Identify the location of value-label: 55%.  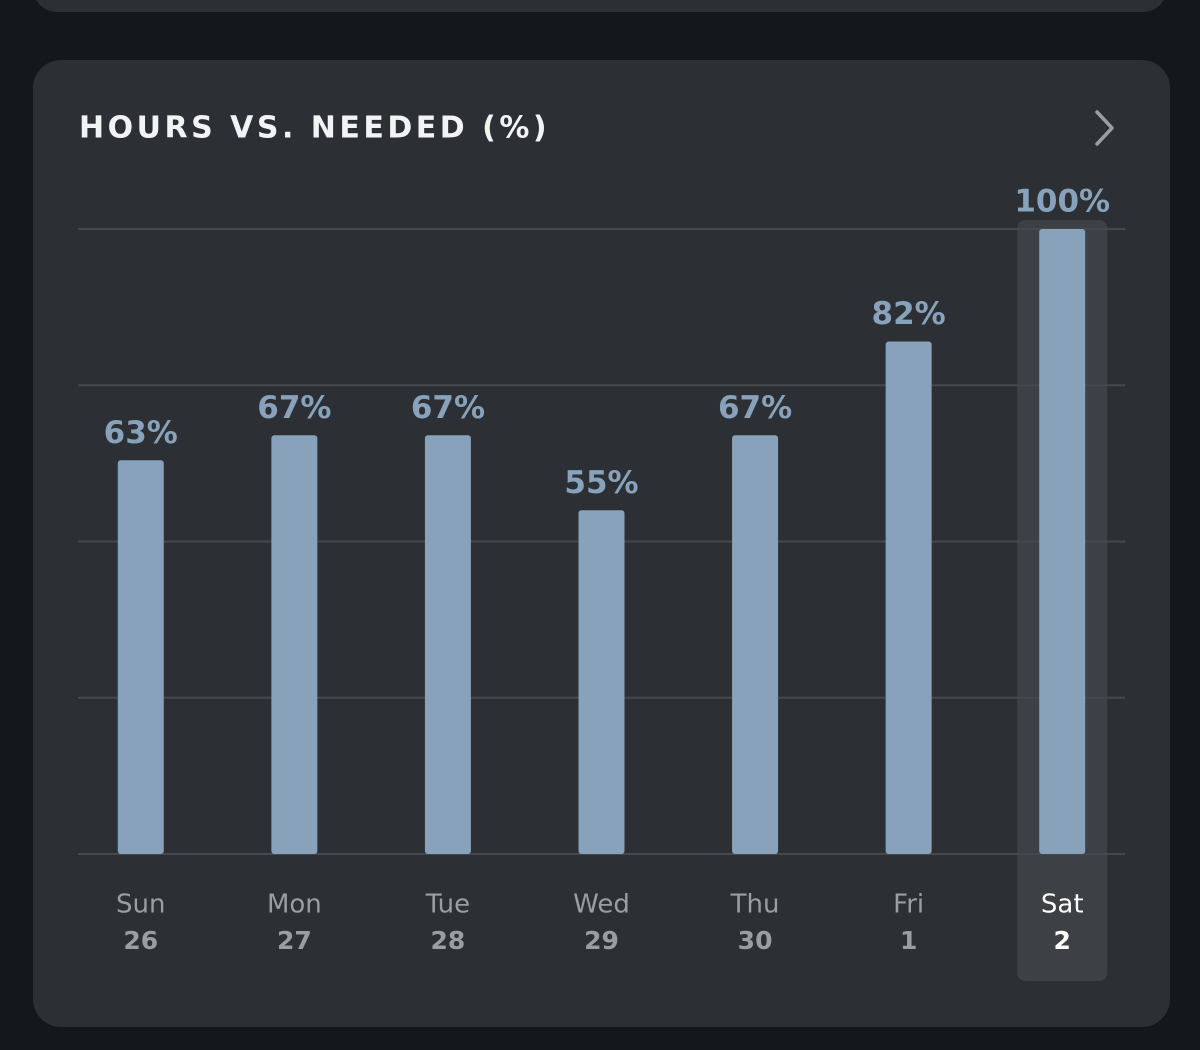
(601, 483).